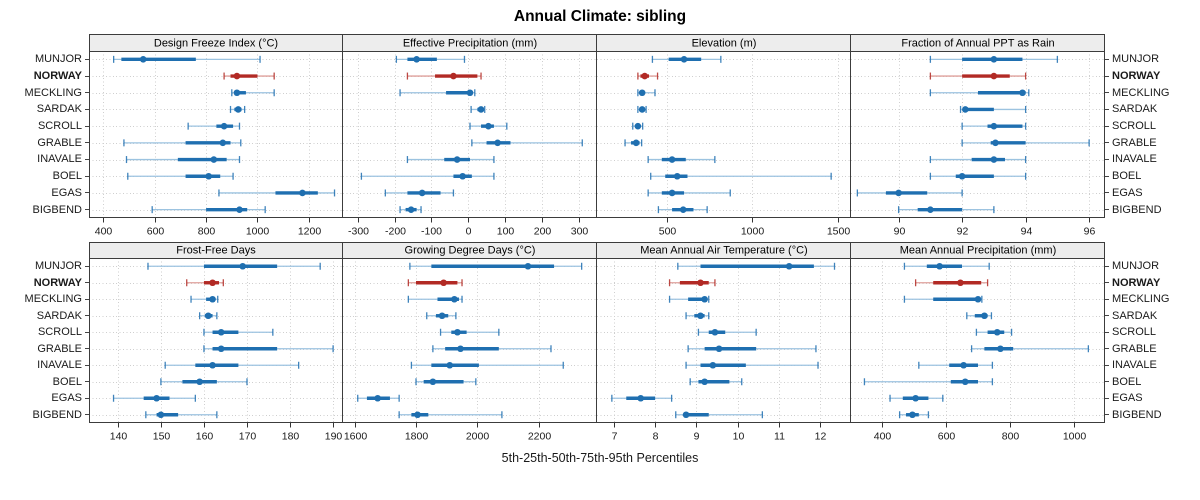 This screenshot has height=500, width=1200. I want to click on x-tick-label: 1500, so click(839, 232).